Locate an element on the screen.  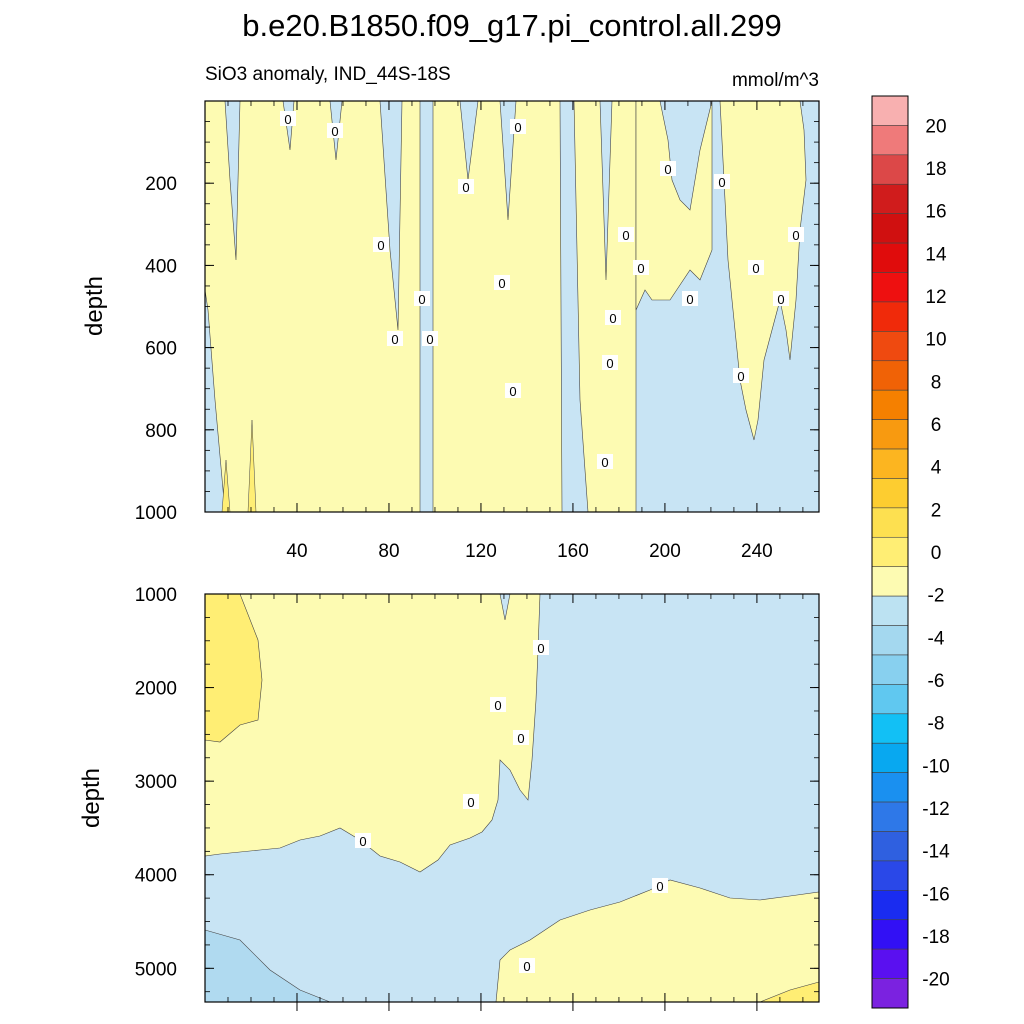
colorbar-label: 16 is located at coordinates (935, 212).